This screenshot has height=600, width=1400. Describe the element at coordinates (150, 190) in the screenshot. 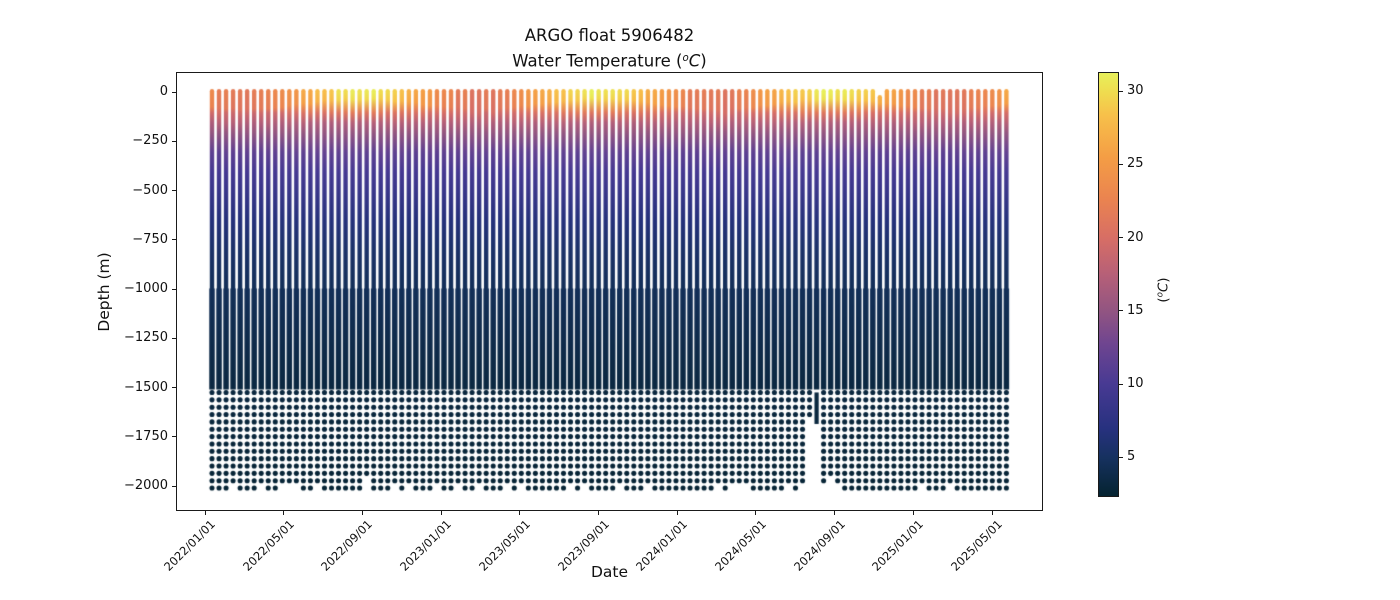

I see `y-tick-label: −500` at that location.